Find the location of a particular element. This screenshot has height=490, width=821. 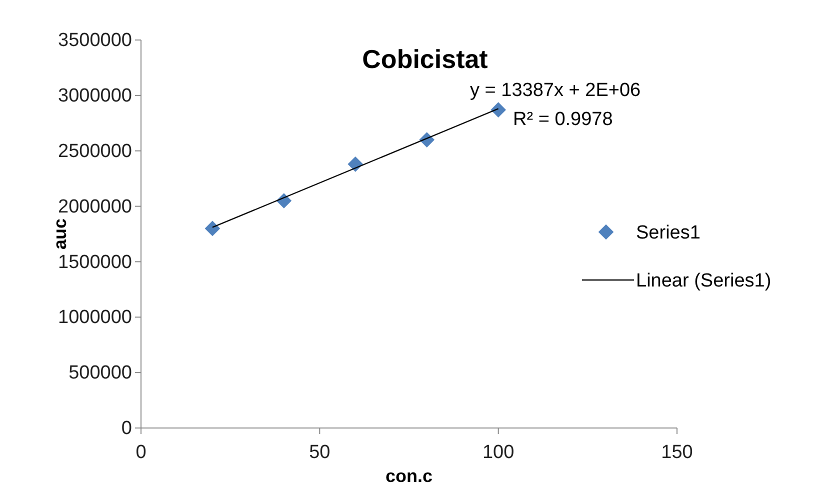

y-tick-label: 3500000 is located at coordinates (95, 41).